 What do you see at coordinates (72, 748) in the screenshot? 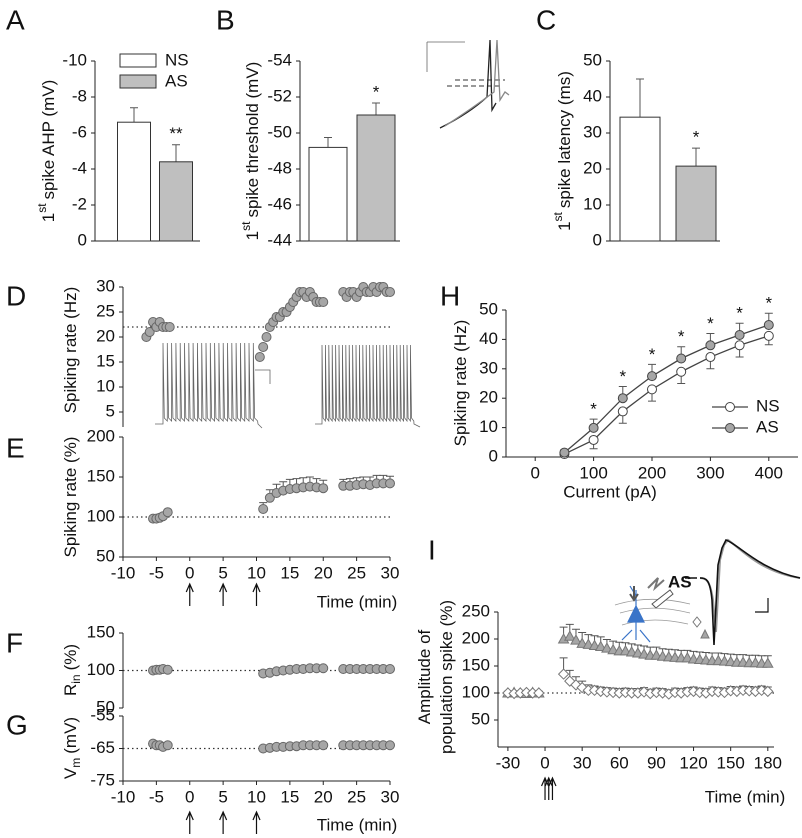
I see `y-axis-label: Vm (mV)` at bounding box center [72, 748].